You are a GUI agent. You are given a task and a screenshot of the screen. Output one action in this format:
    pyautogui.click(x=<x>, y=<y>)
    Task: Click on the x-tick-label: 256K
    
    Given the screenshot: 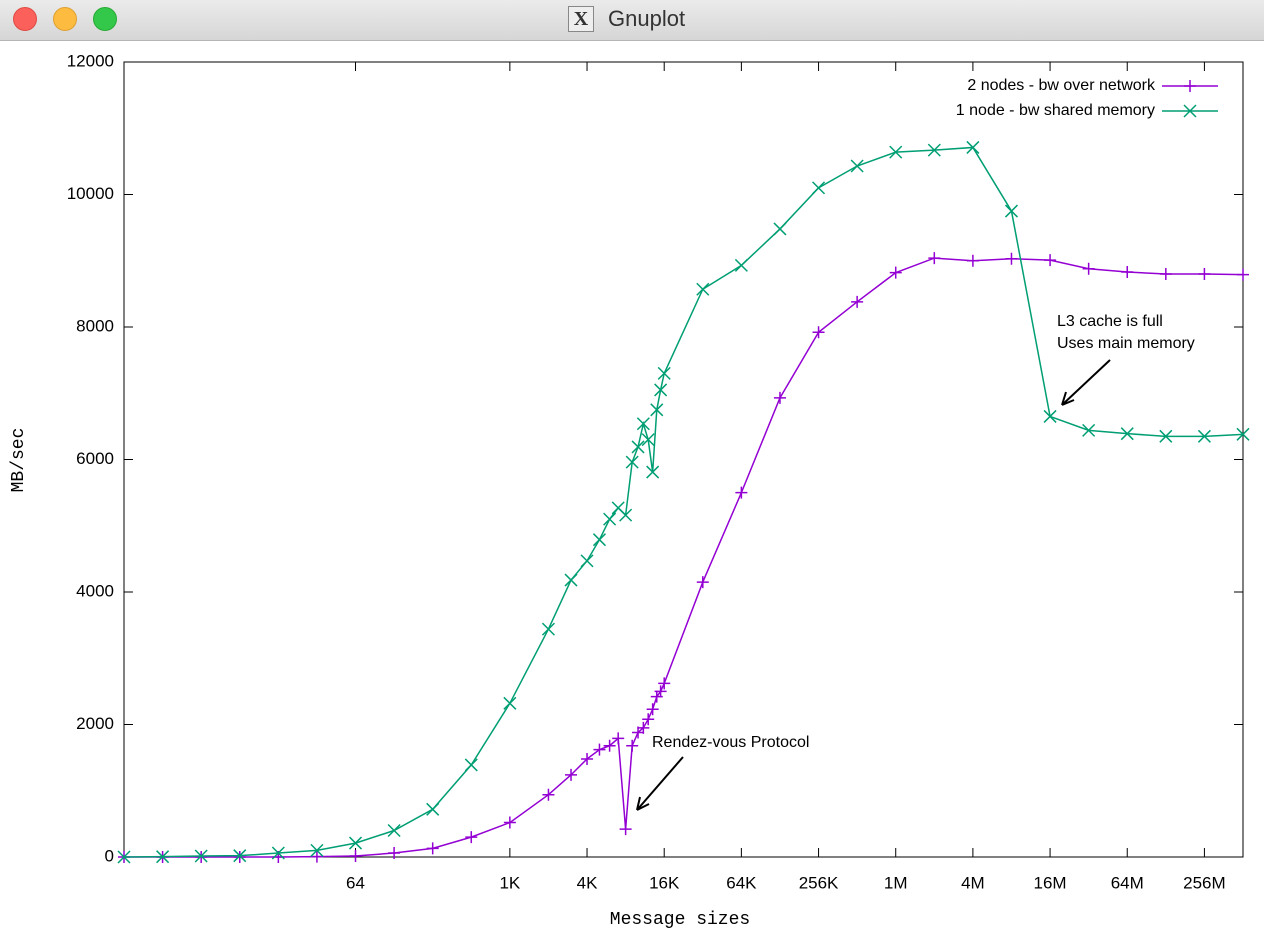 What is the action you would take?
    pyautogui.click(x=819, y=882)
    